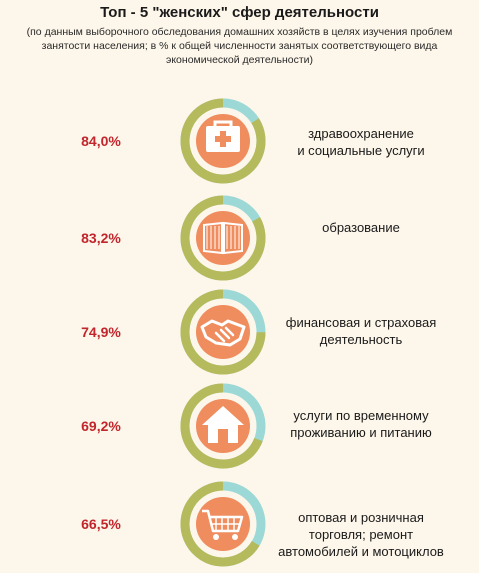 The height and width of the screenshot is (573, 479). What do you see at coordinates (101, 238) in the screenshot?
I see `percent-value: 83,2%` at bounding box center [101, 238].